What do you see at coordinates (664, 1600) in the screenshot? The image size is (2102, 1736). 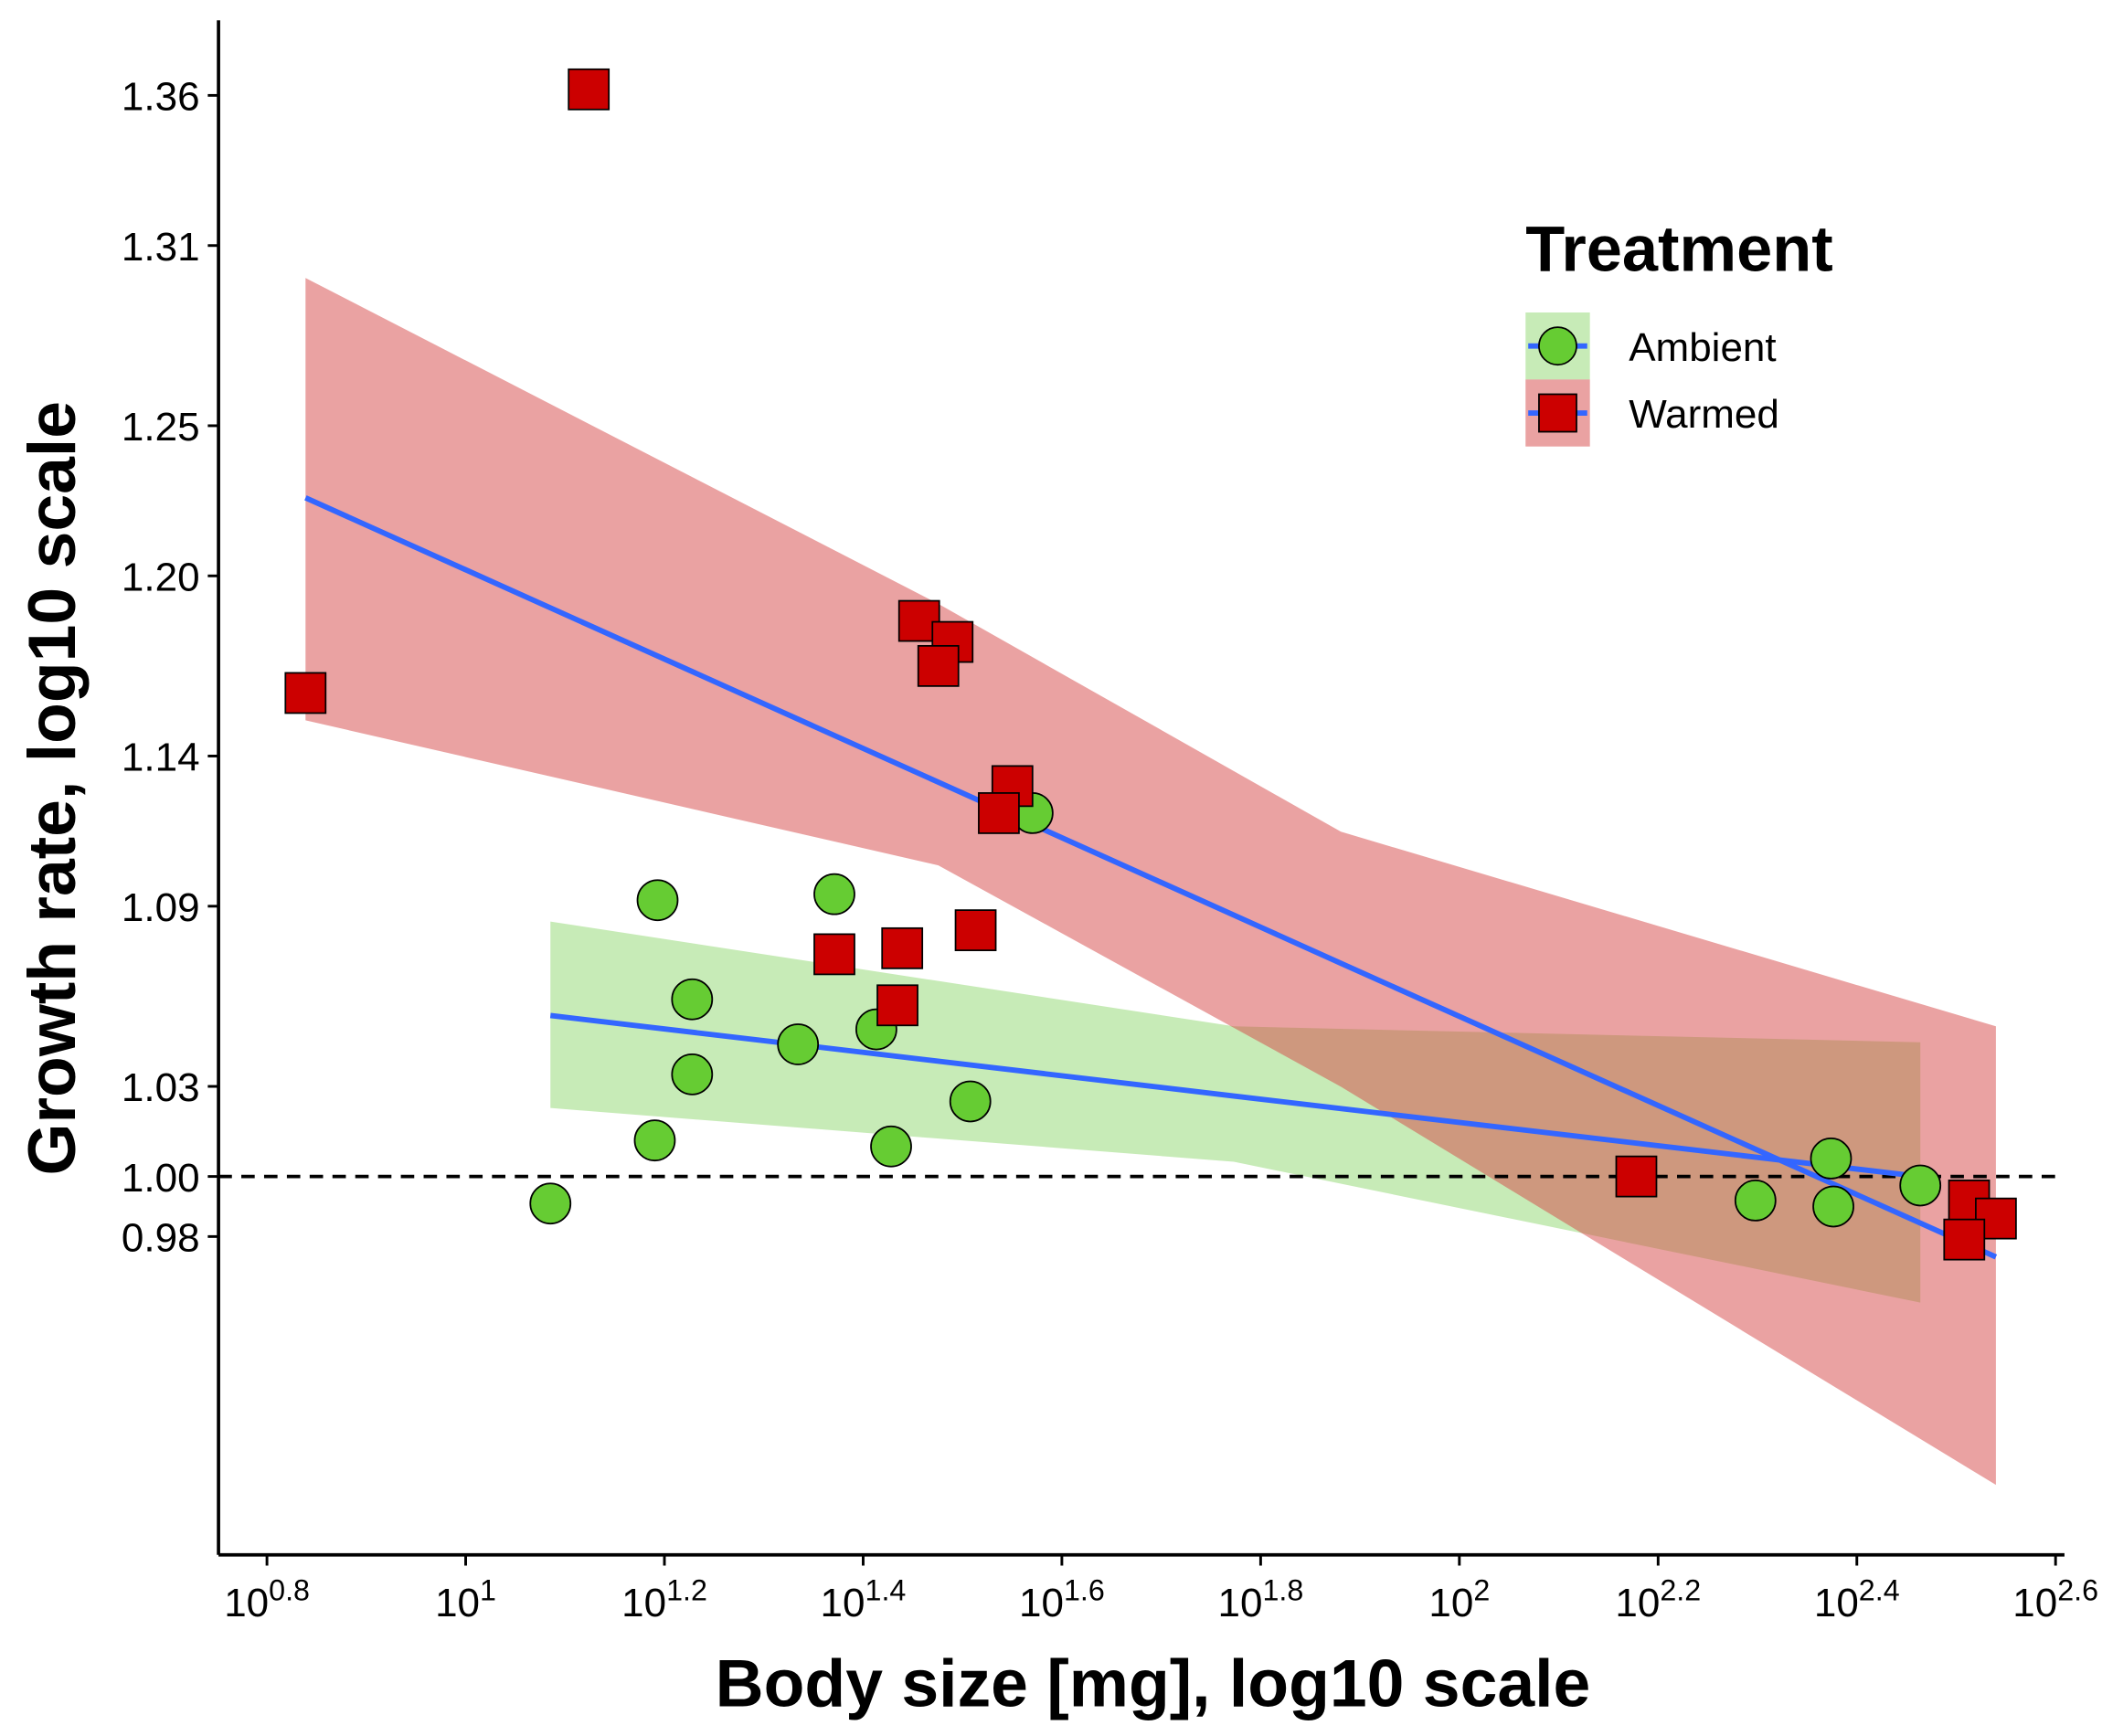 I see `x-tick-label: 101.2` at bounding box center [664, 1600].